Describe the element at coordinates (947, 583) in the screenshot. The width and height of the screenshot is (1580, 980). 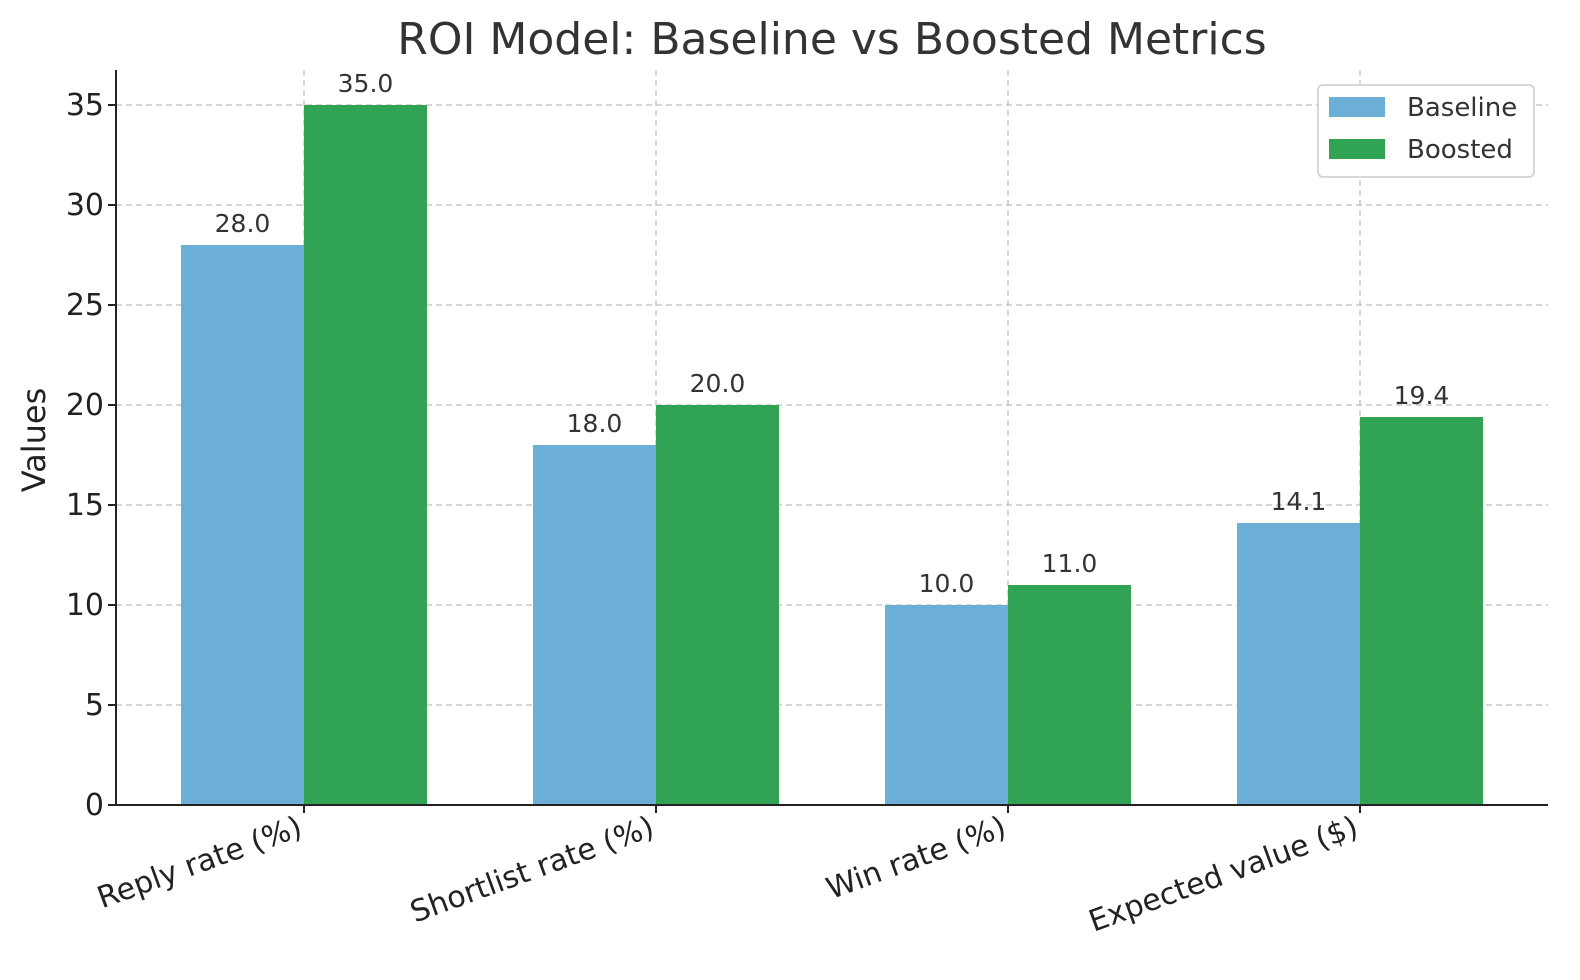
I see `bar-value-label: 10.0` at that location.